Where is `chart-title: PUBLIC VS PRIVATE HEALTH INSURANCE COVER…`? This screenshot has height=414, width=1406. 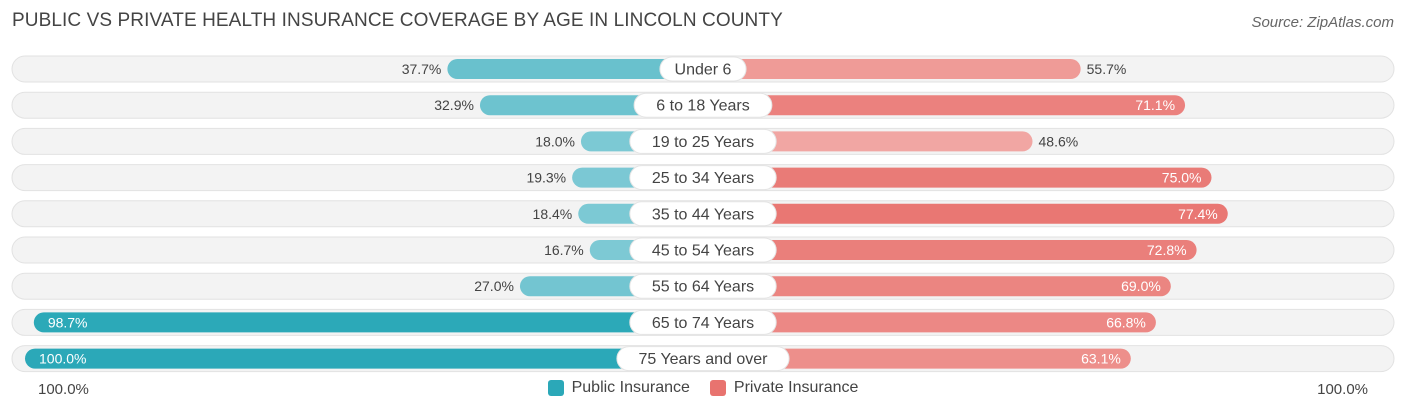 chart-title: PUBLIC VS PRIVATE HEALTH INSURANCE COVER… is located at coordinates (397, 20).